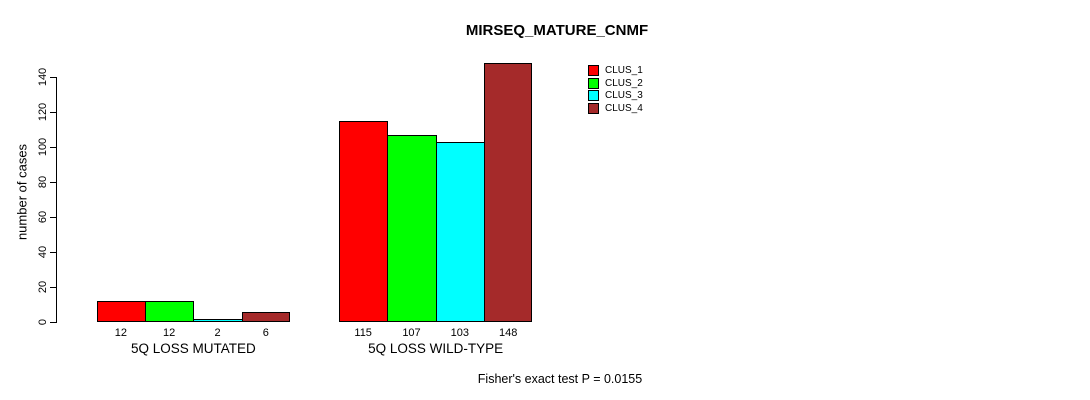 The width and height of the screenshot is (1090, 400). I want to click on y-tick-label: 100, so click(43, 147).